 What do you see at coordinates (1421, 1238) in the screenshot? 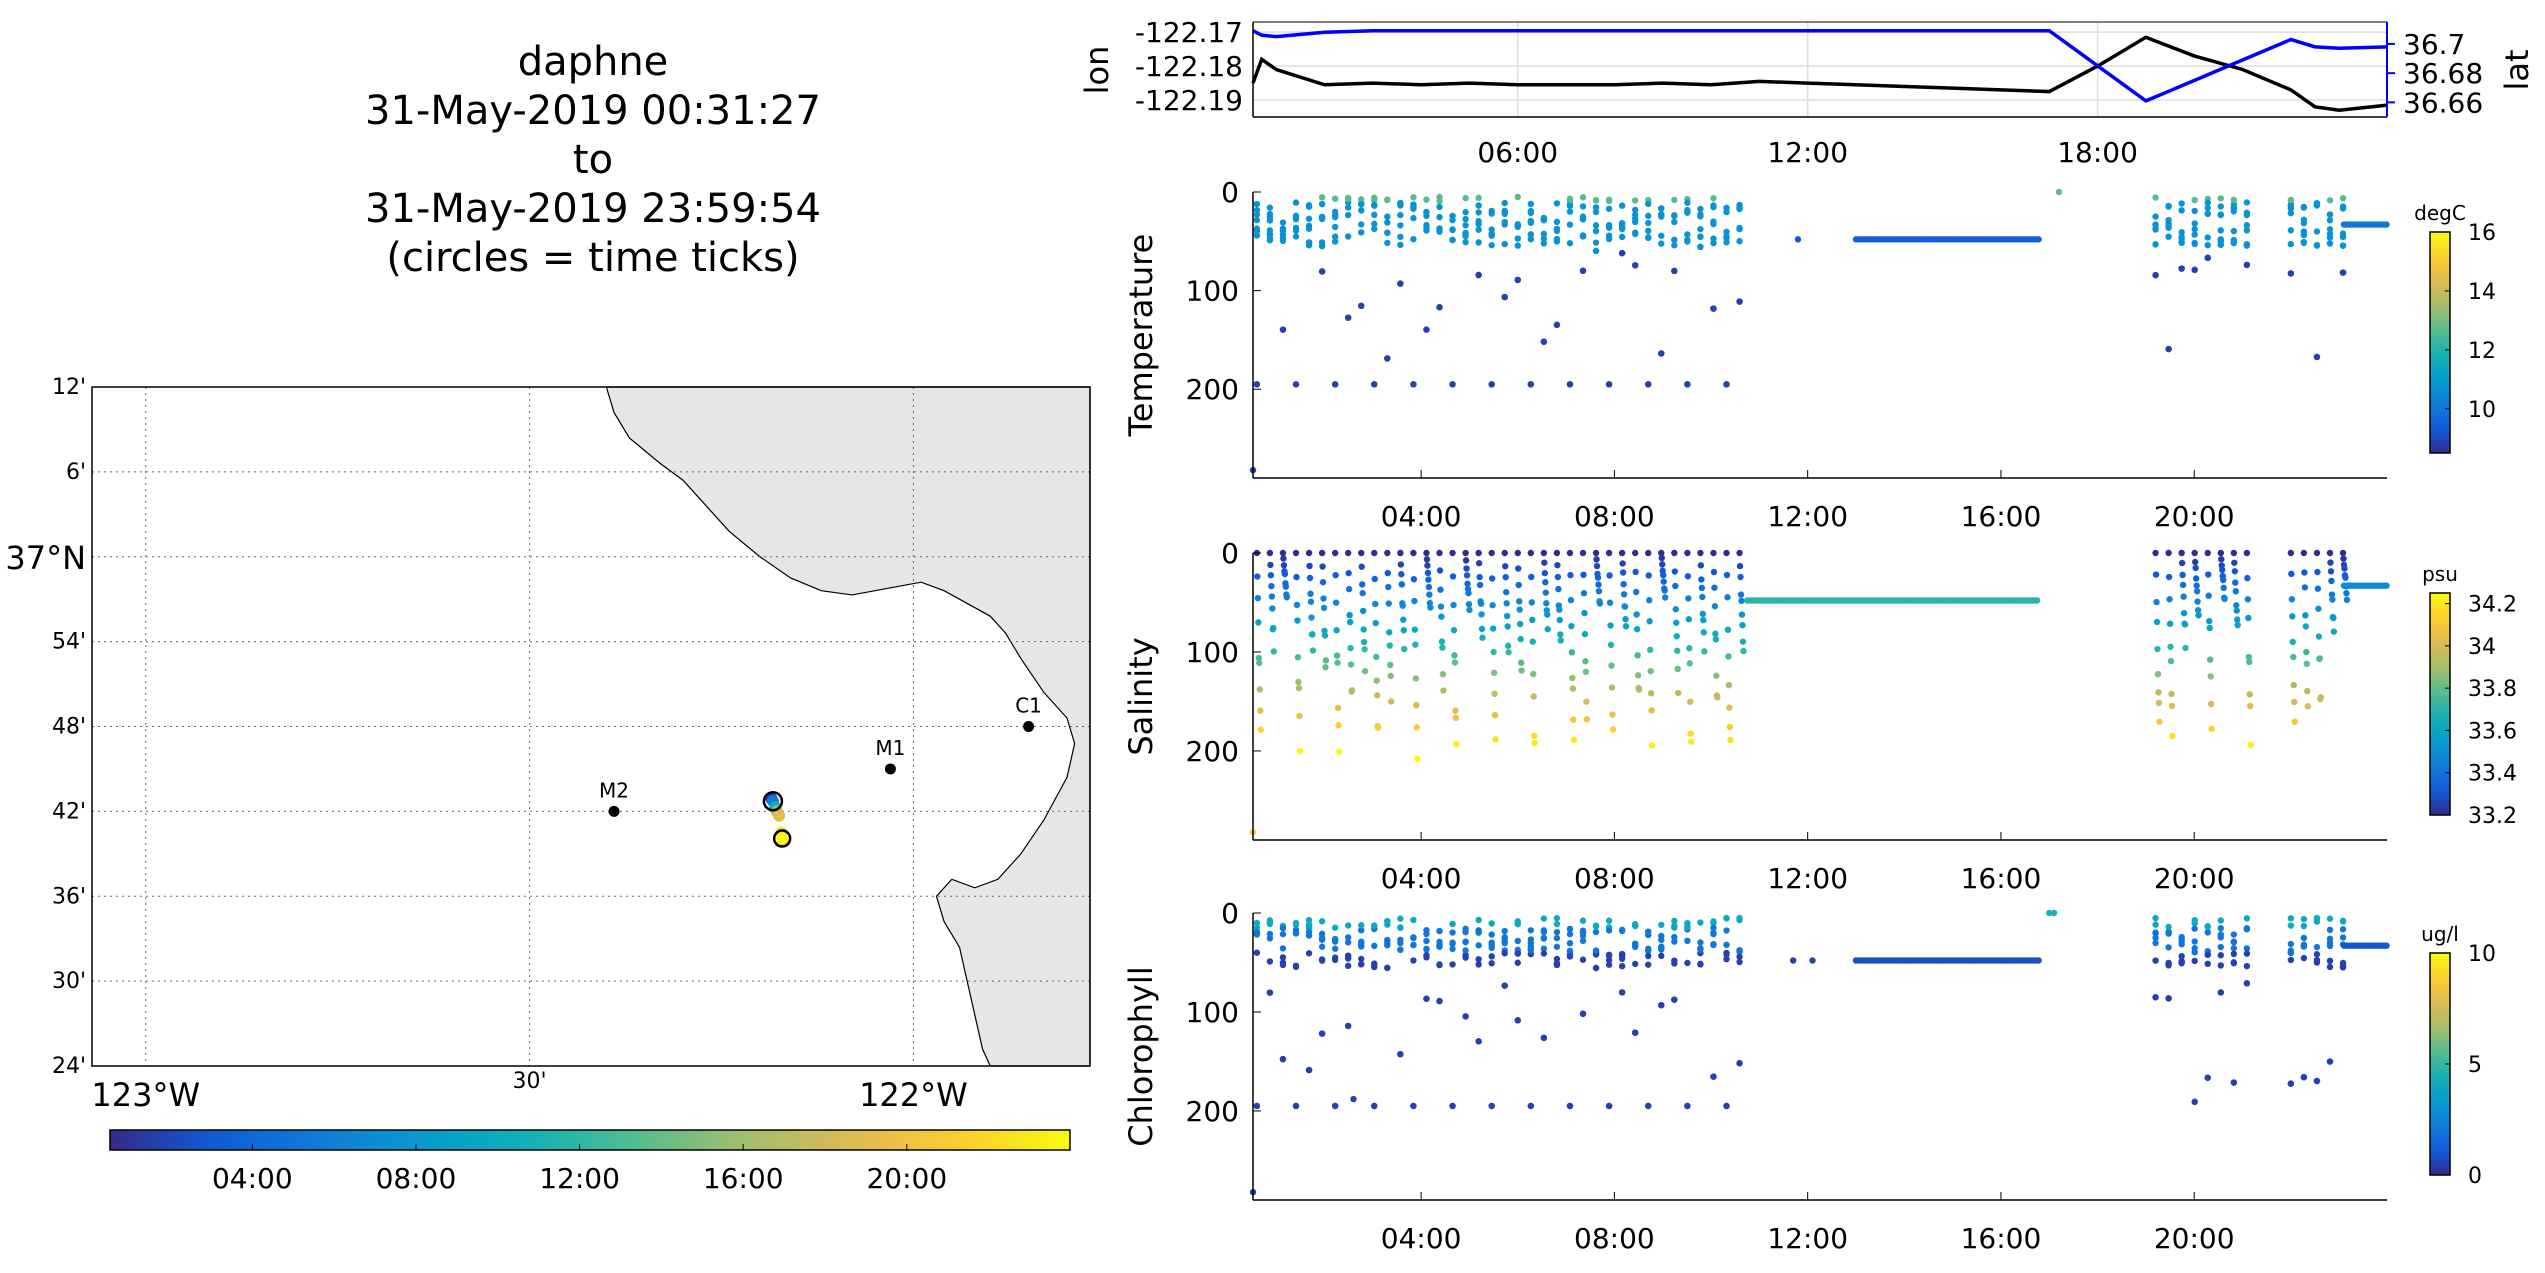
I see `x-tick-label: 04:00` at bounding box center [1421, 1238].